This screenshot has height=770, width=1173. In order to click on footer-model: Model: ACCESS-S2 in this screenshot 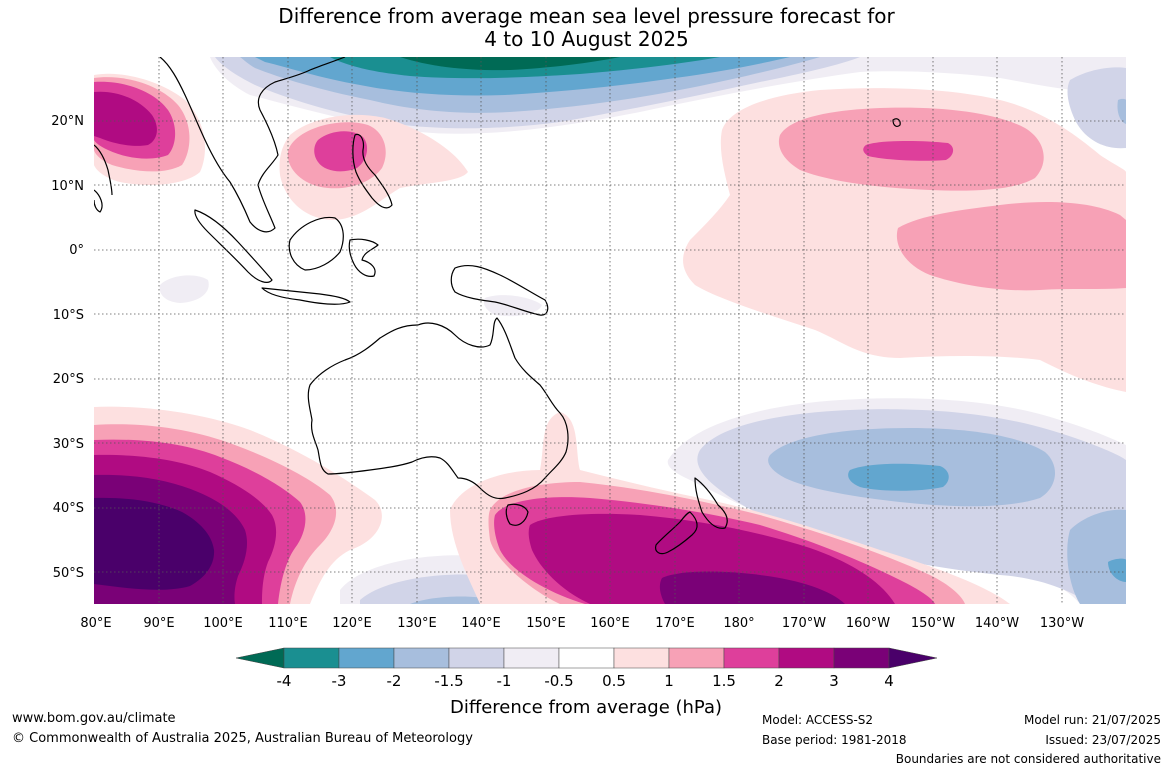, I will do `click(818, 720)`.